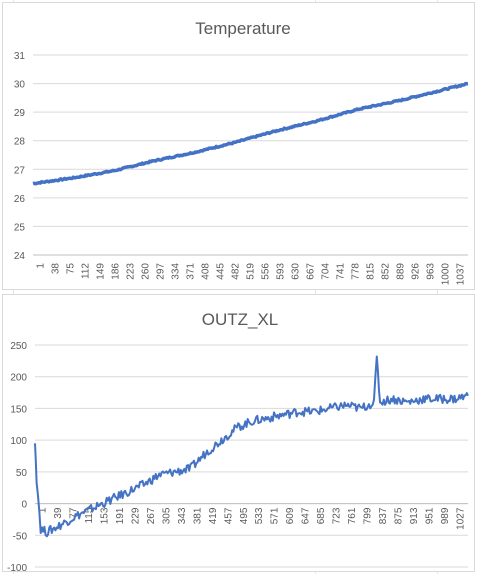 Image resolution: width=479 pixels, height=578 pixels. Describe the element at coordinates (445, 515) in the screenshot. I see `x-tick-label: 989` at that location.